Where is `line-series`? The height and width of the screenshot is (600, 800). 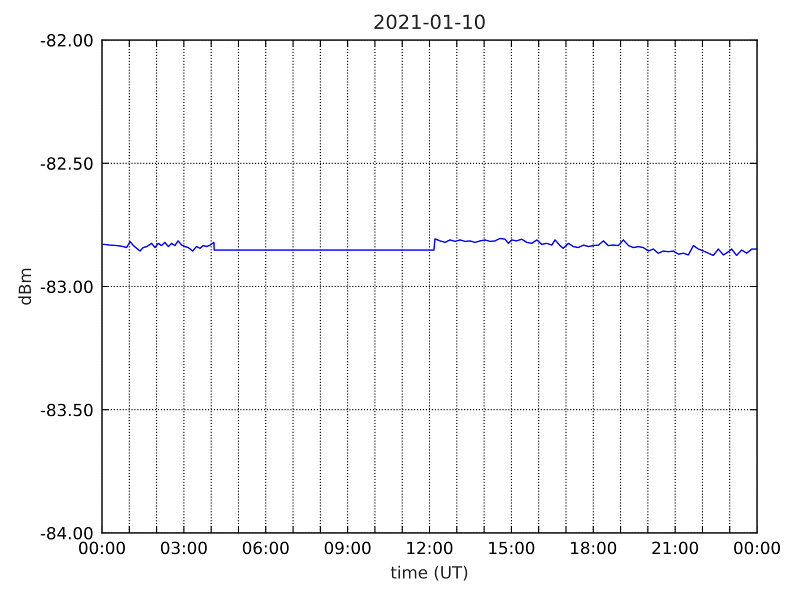 line-series is located at coordinates (430, 247).